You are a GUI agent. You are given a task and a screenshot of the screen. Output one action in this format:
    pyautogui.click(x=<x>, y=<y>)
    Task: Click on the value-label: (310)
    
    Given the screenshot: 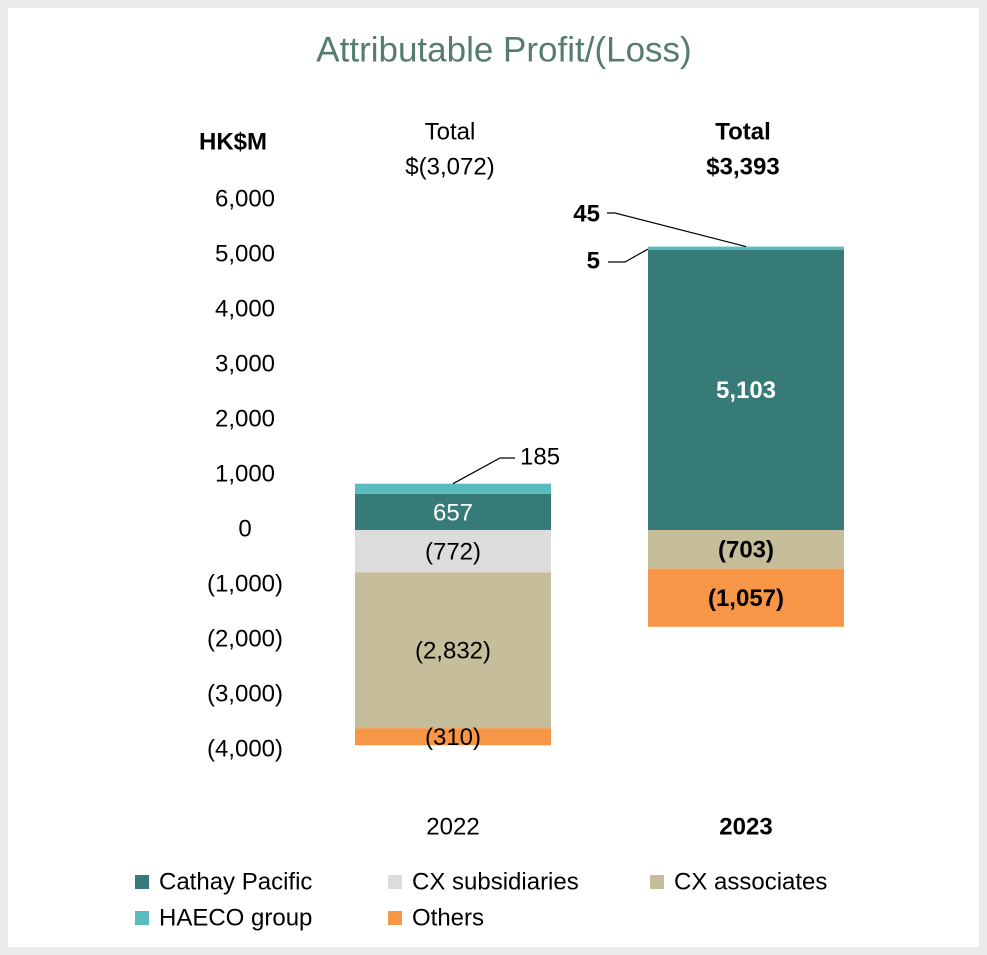 What is the action you would take?
    pyautogui.click(x=453, y=737)
    